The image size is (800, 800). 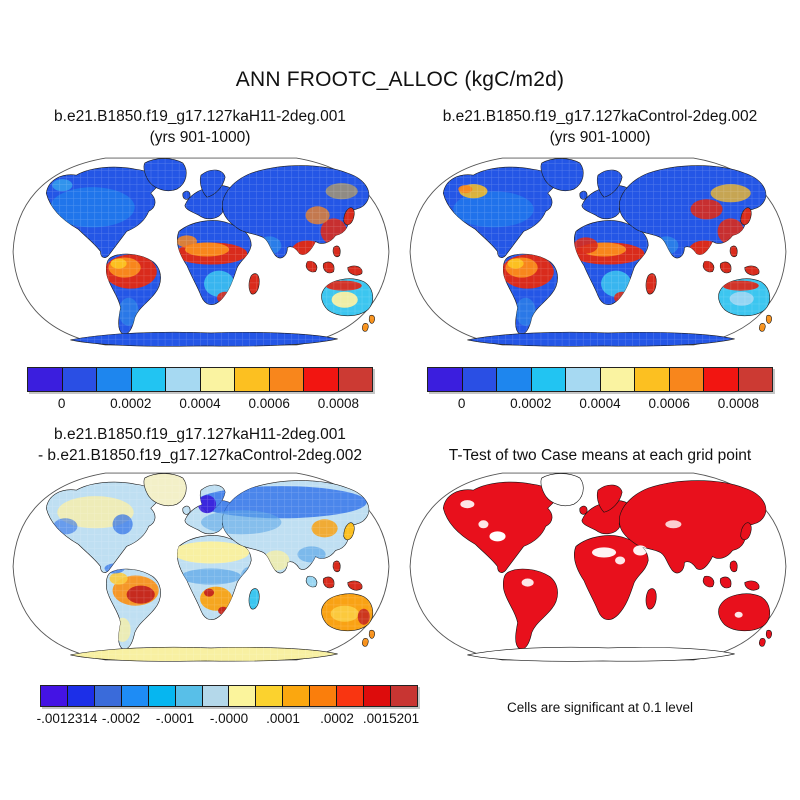 What do you see at coordinates (598, 567) in the screenshot?
I see `map-bottom-right-ttest` at bounding box center [598, 567].